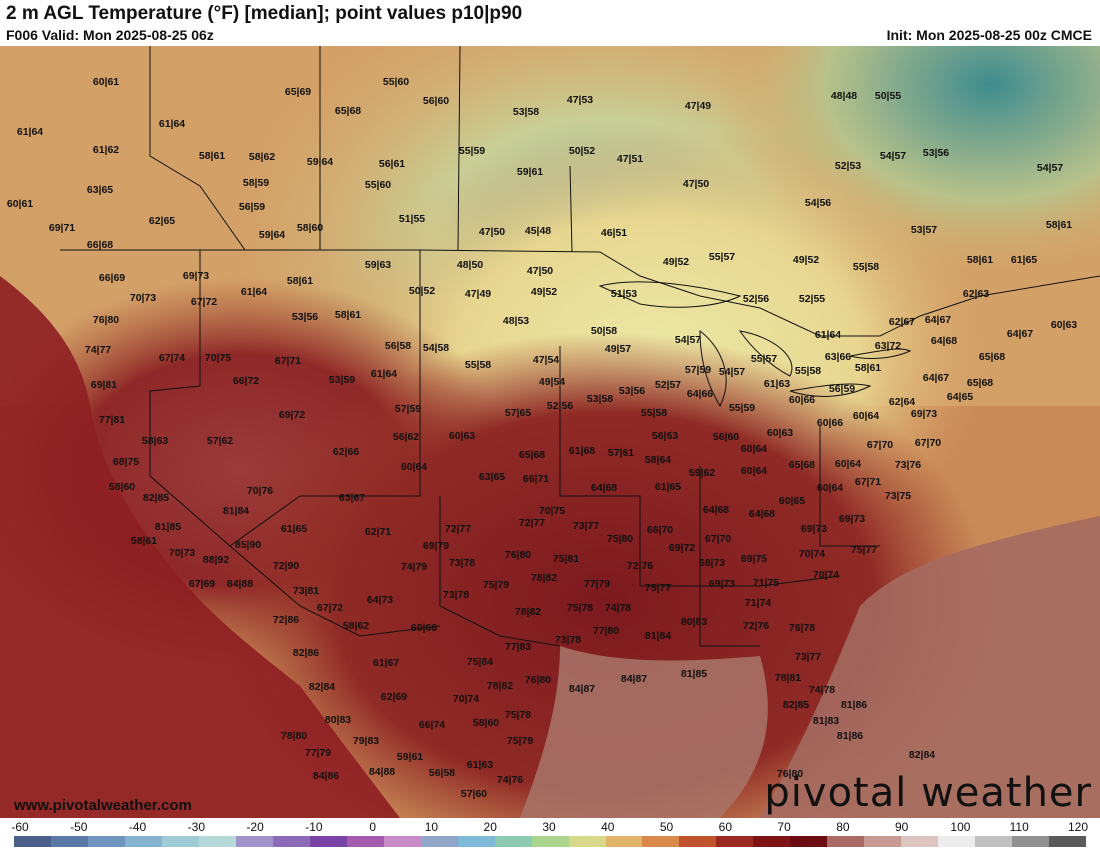  Describe the element at coordinates (218, 357) in the screenshot. I see `point-value: 70|75` at that location.